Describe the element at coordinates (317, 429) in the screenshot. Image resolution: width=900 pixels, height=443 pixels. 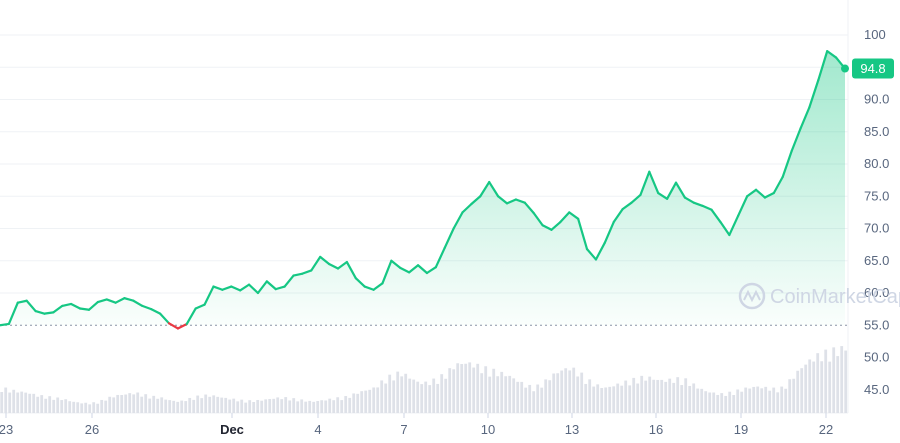
I see `x-tick-label: 4` at that location.